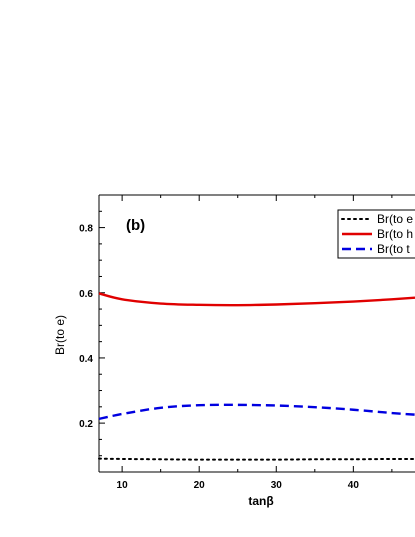 The width and height of the screenshot is (415, 537). I want to click on y-tick-label: 0.2, so click(86, 424).